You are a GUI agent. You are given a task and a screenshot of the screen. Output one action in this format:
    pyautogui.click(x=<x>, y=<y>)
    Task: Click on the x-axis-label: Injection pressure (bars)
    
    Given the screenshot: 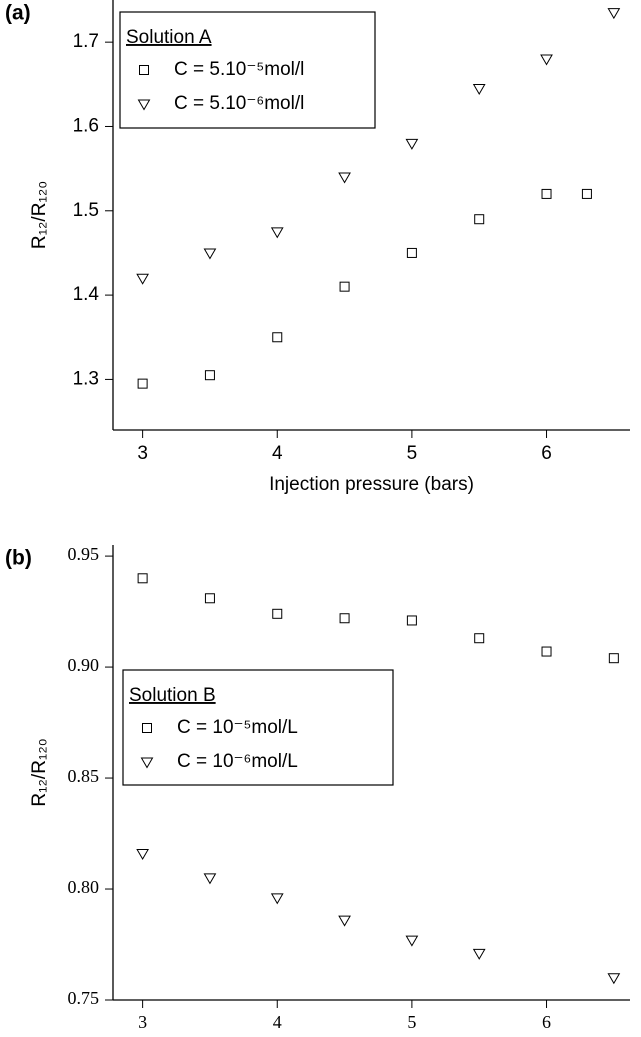 What is the action you would take?
    pyautogui.click(x=371, y=484)
    